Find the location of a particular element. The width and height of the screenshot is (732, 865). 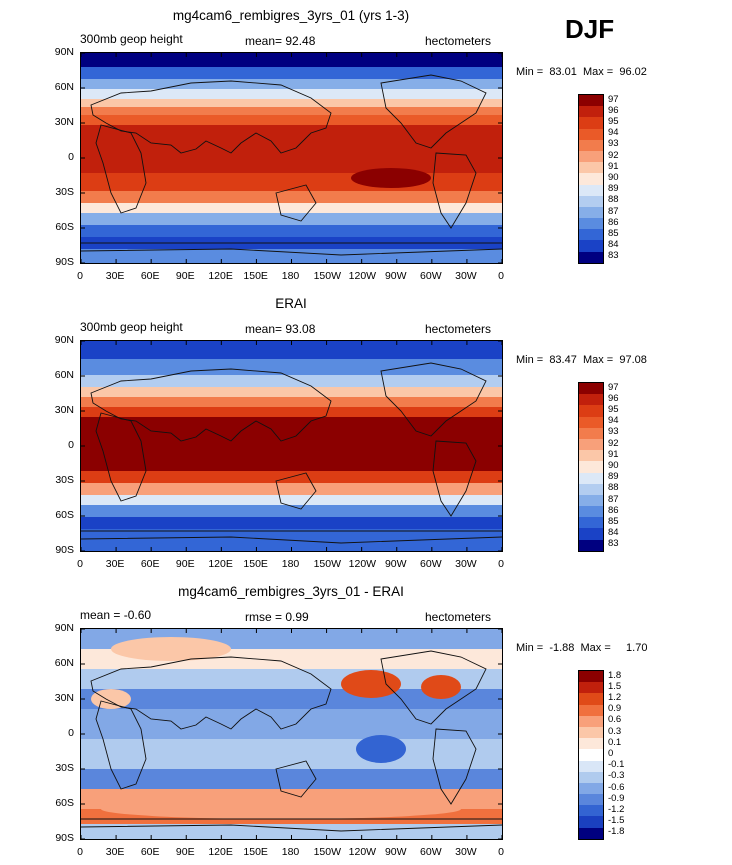

panel-title: ERAI is located at coordinates (291, 303).